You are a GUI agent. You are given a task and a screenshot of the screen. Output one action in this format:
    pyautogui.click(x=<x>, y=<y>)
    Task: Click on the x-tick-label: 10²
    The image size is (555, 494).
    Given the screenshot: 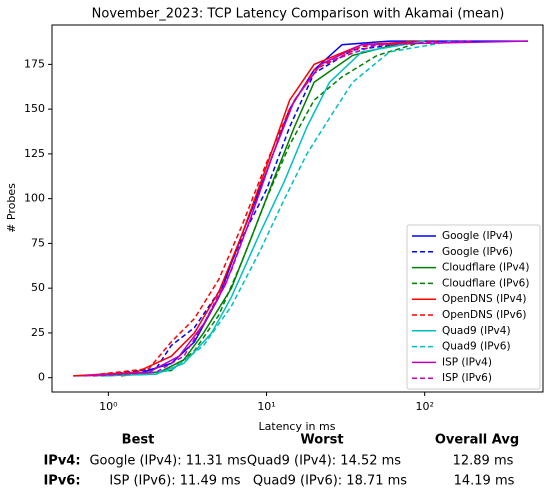 What is the action you would take?
    pyautogui.click(x=424, y=406)
    